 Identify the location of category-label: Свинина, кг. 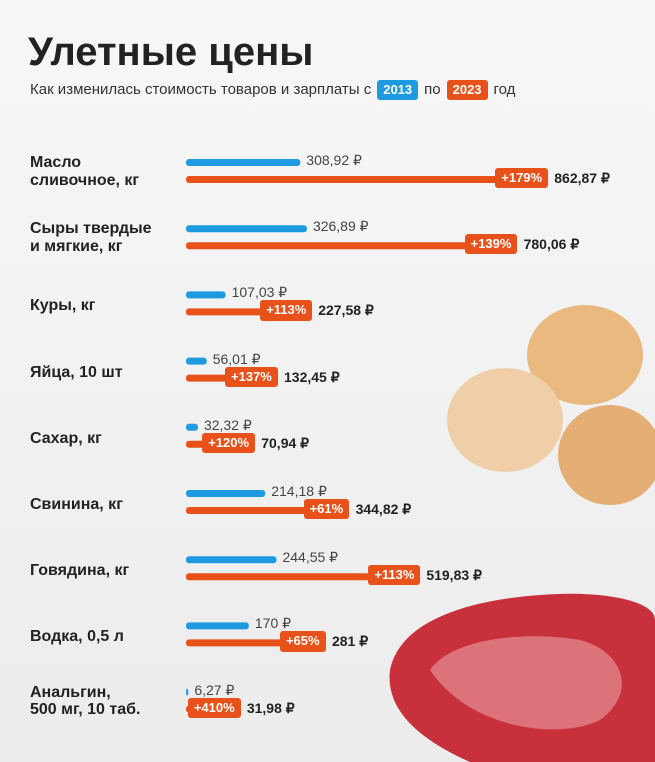
(76, 504).